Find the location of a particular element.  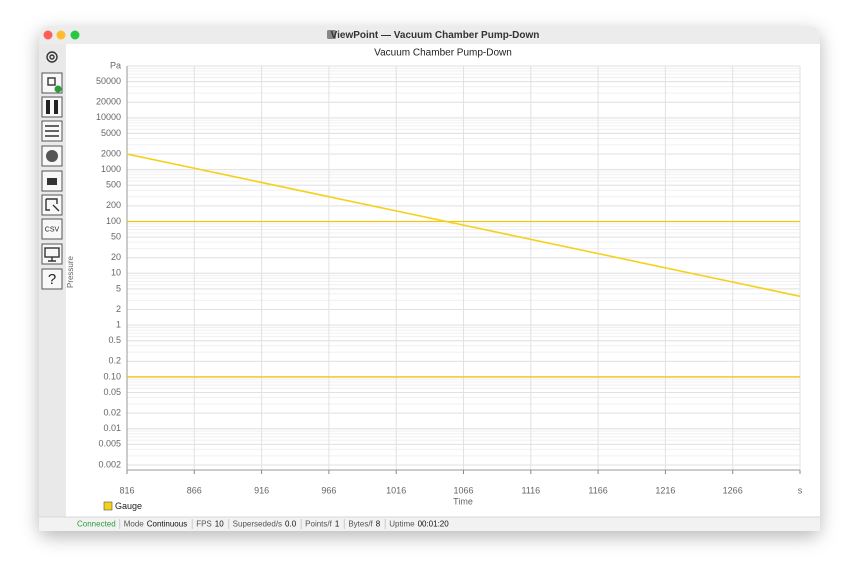

status-label: Points/f is located at coordinates (318, 524).